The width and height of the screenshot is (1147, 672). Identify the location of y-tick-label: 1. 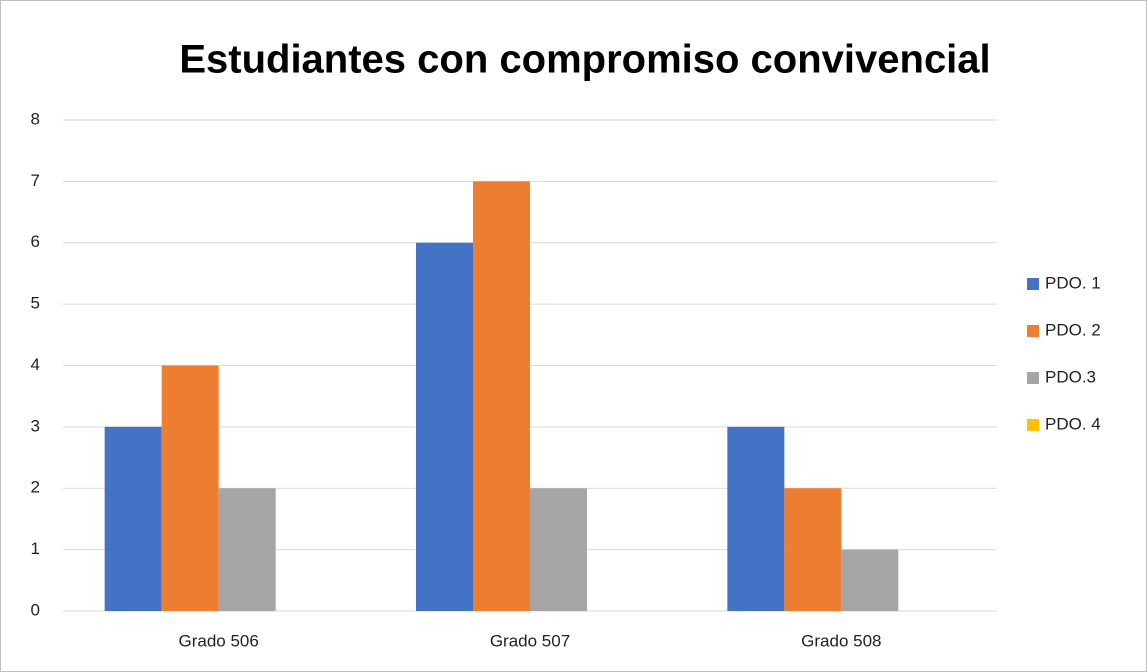
(35, 548).